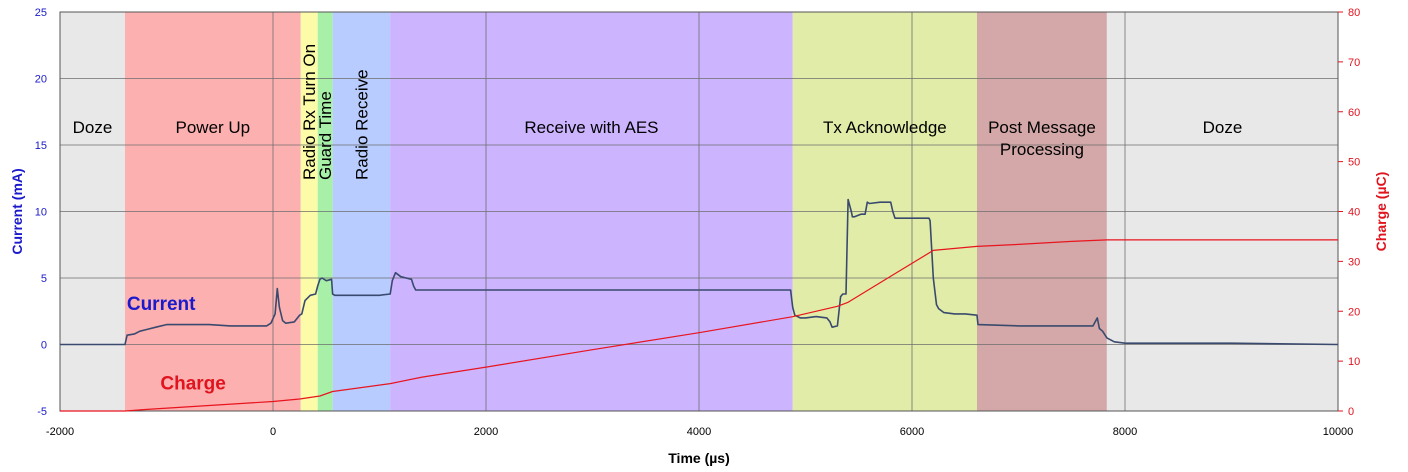 The height and width of the screenshot is (472, 1408). I want to click on region-label: Guard Time, so click(325, 135).